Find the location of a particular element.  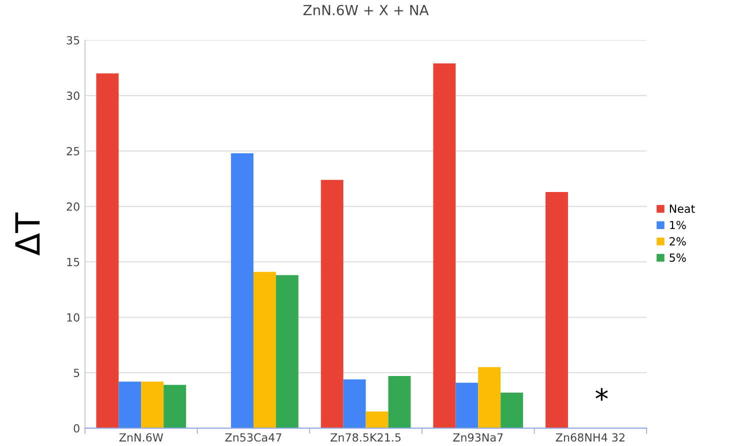

x-tick-label: Zn68NH4 32 is located at coordinates (590, 437).